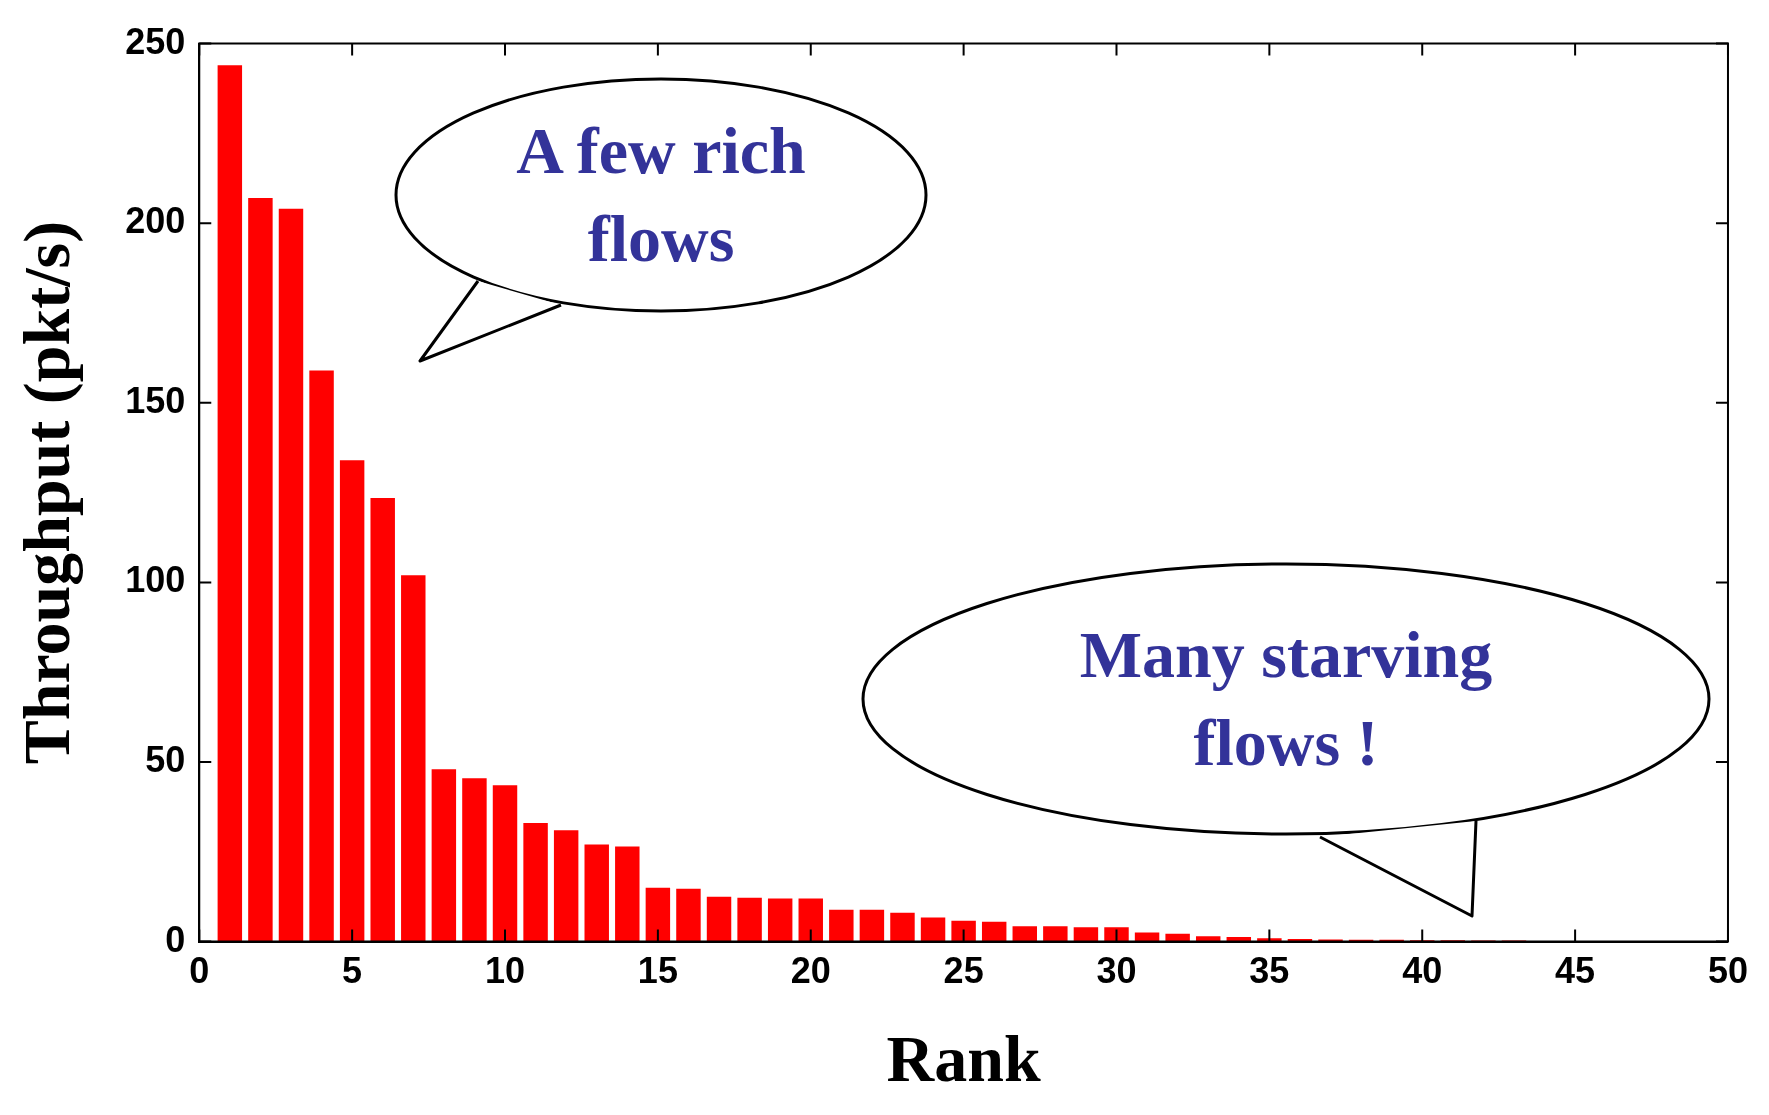 The image size is (1769, 1115). What do you see at coordinates (661, 195) in the screenshot?
I see `annotation: A few rich flows` at bounding box center [661, 195].